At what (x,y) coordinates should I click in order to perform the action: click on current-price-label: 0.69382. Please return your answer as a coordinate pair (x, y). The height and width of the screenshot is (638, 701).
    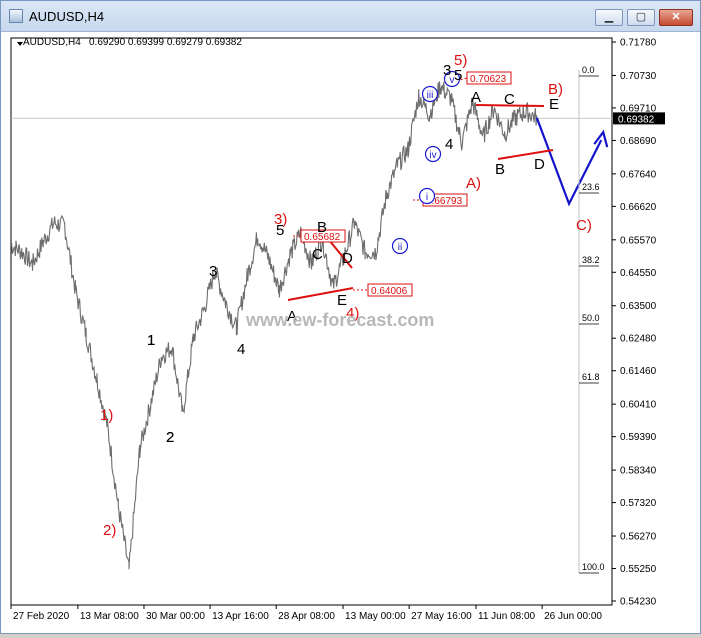
    Looking at the image, I should click on (636, 119).